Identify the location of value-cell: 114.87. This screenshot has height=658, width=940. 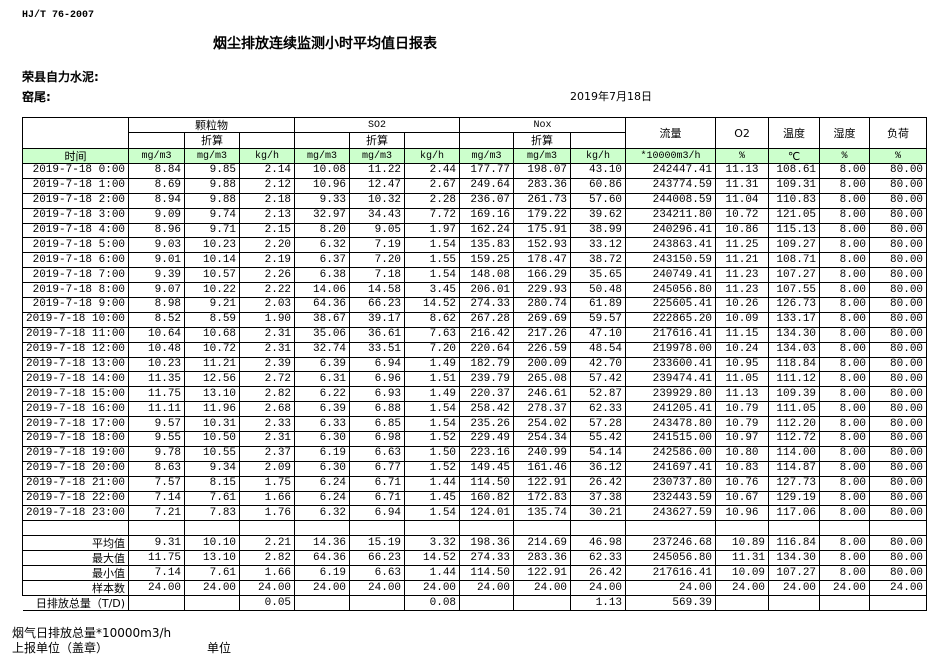
(794, 468).